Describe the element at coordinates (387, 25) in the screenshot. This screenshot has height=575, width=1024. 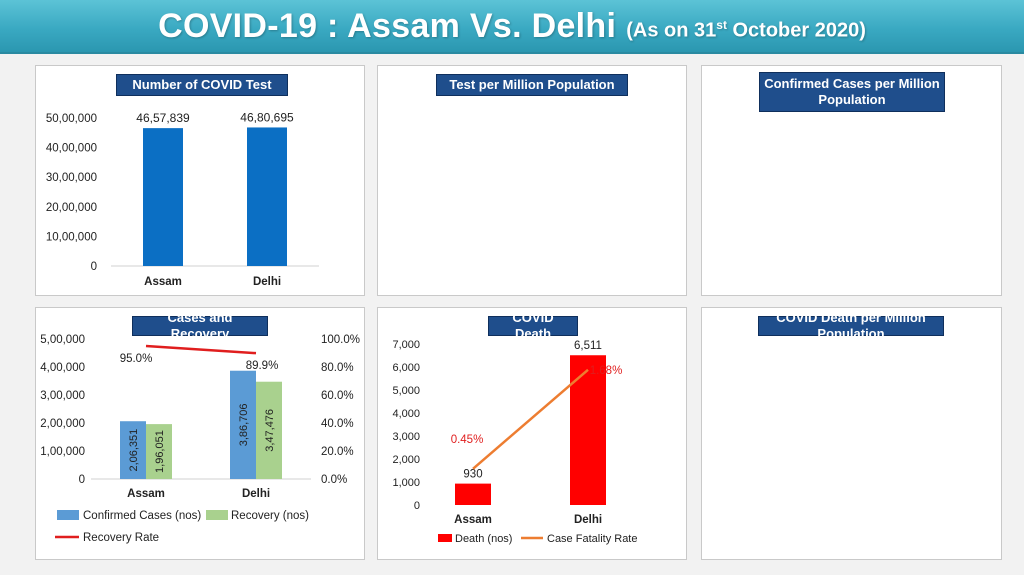
I see `page-title: COVID-19 : Assam Vs. Delhi` at that location.